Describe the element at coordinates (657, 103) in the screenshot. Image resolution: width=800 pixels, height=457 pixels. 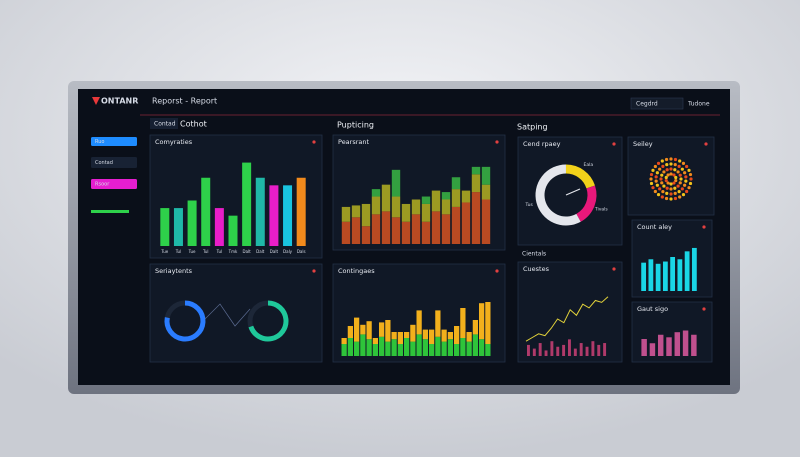
I see `search-box` at that location.